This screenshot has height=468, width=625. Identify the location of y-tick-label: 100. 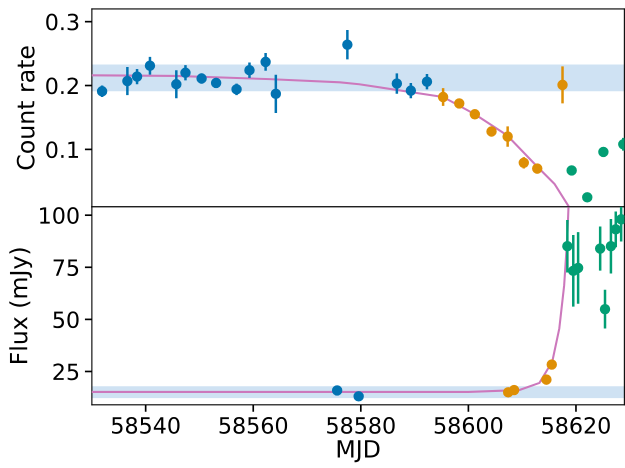
(59, 215).